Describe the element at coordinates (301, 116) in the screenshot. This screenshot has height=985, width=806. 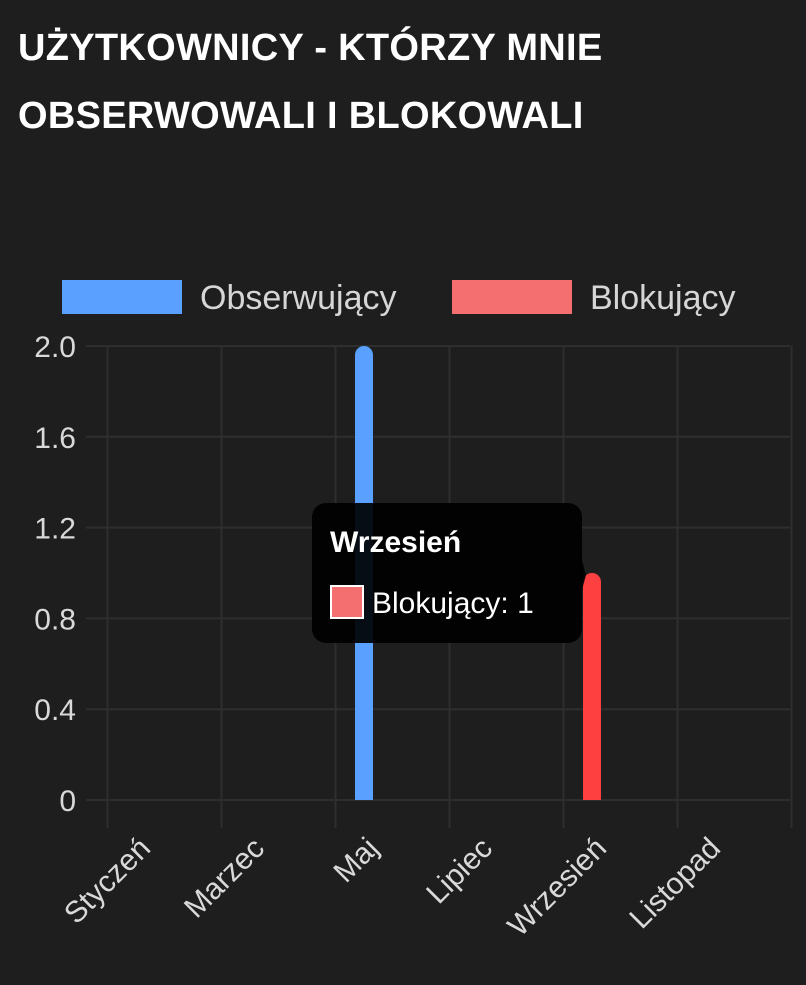
I see `title-line-2: OBSERWOWALI I BLOKOWALI` at that location.